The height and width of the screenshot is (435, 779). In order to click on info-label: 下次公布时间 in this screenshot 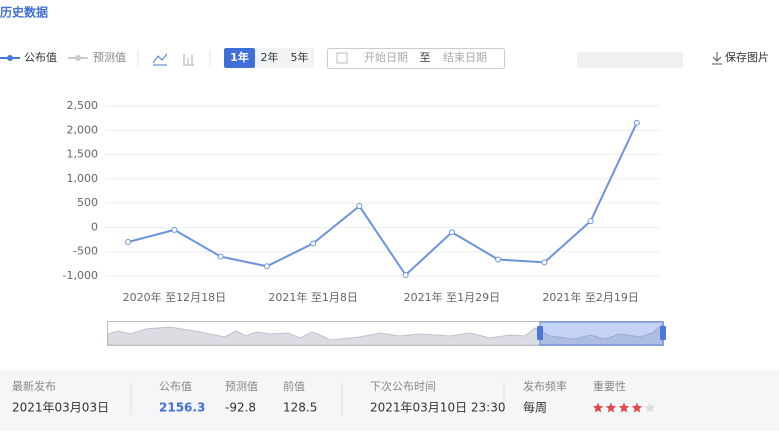, I will do `click(403, 386)`.